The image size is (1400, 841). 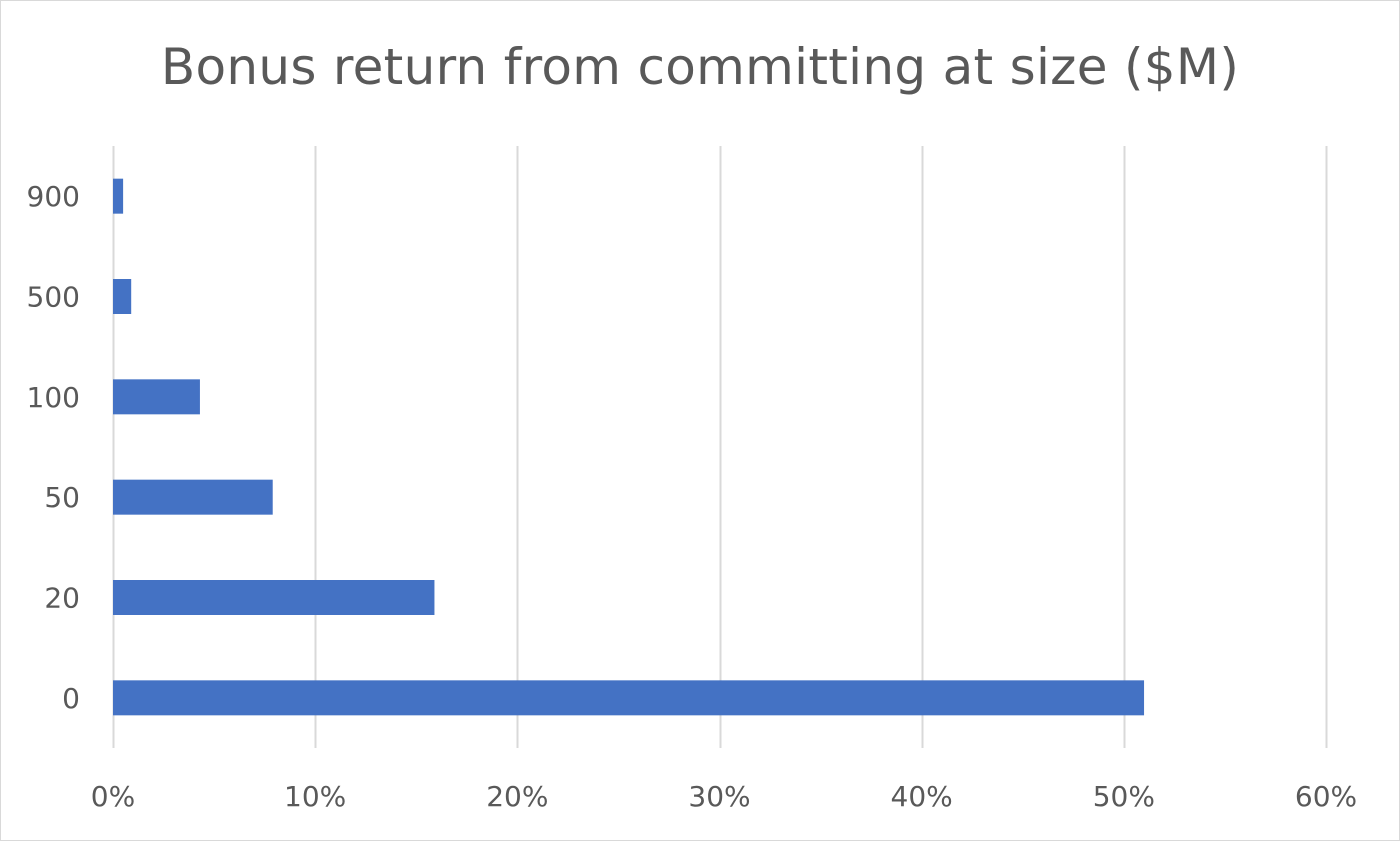 What do you see at coordinates (315, 796) in the screenshot?
I see `x-tick-label: 10%` at bounding box center [315, 796].